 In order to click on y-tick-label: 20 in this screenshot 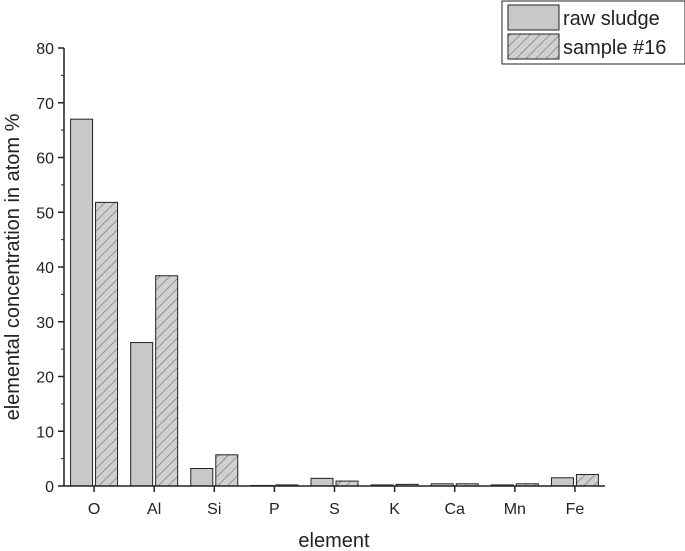, I will do `click(45, 378)`.